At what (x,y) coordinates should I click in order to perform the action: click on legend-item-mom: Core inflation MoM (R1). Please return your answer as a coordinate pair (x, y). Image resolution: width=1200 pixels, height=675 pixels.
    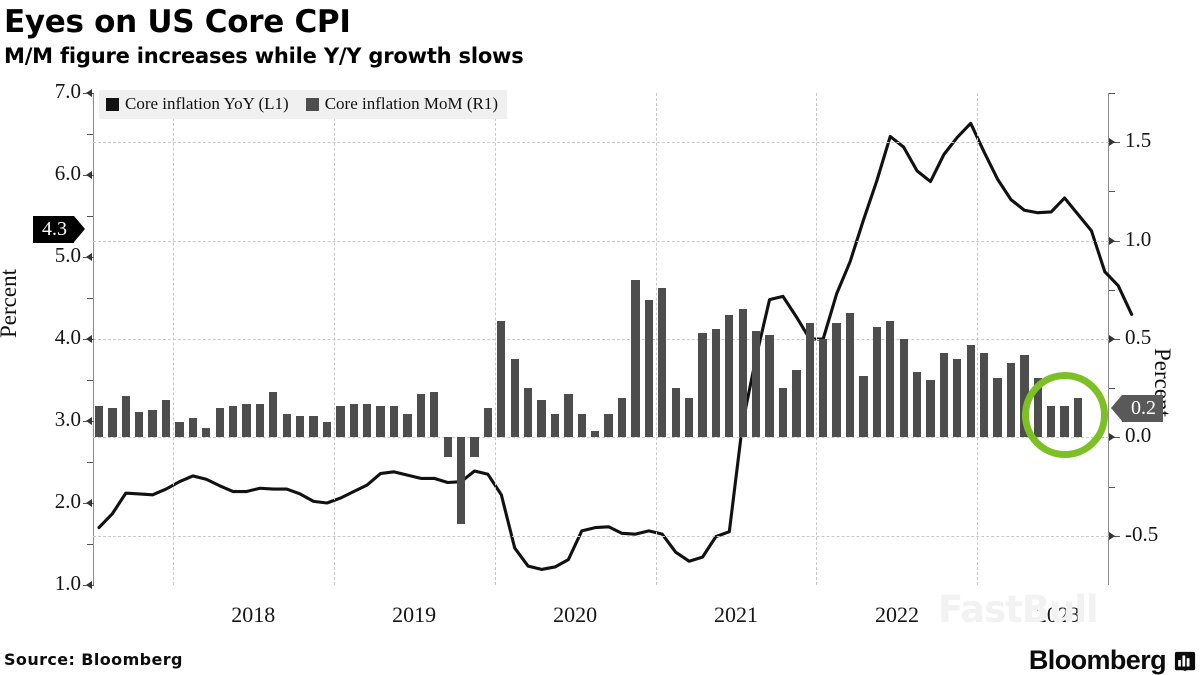
    Looking at the image, I should click on (401, 104).